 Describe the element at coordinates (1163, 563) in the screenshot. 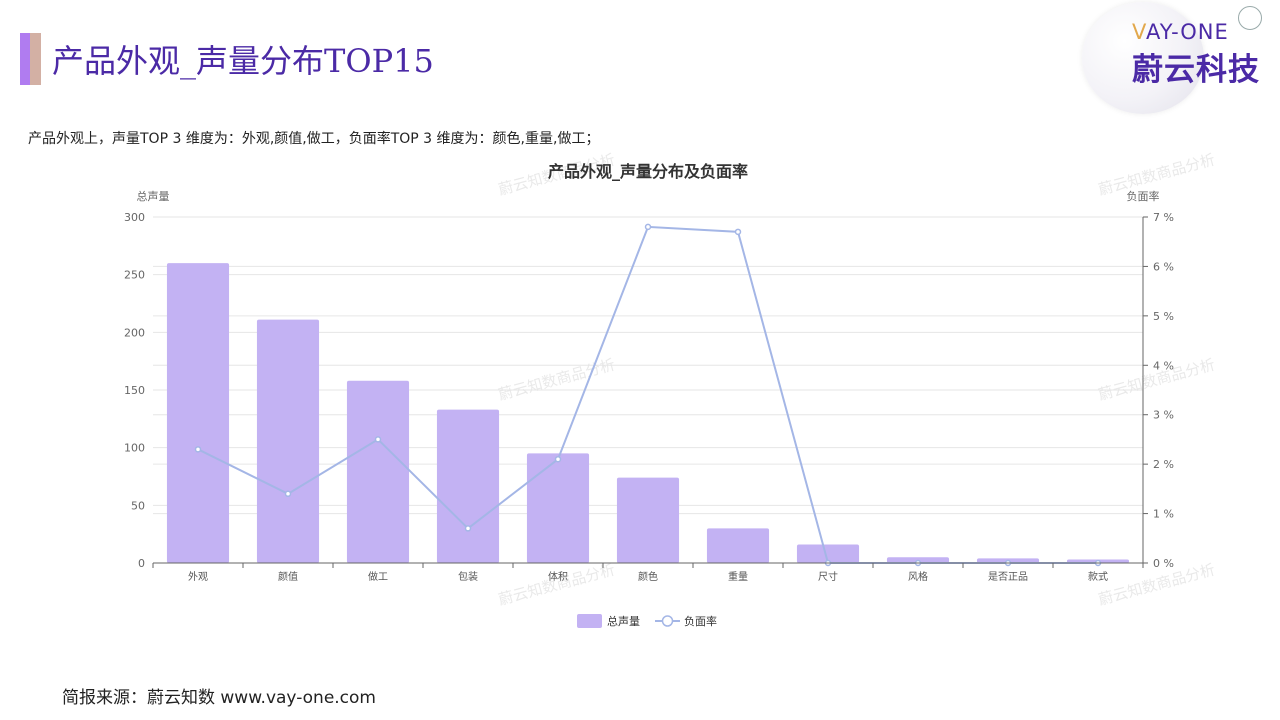

I see `right-tick-label: 0 %` at that location.